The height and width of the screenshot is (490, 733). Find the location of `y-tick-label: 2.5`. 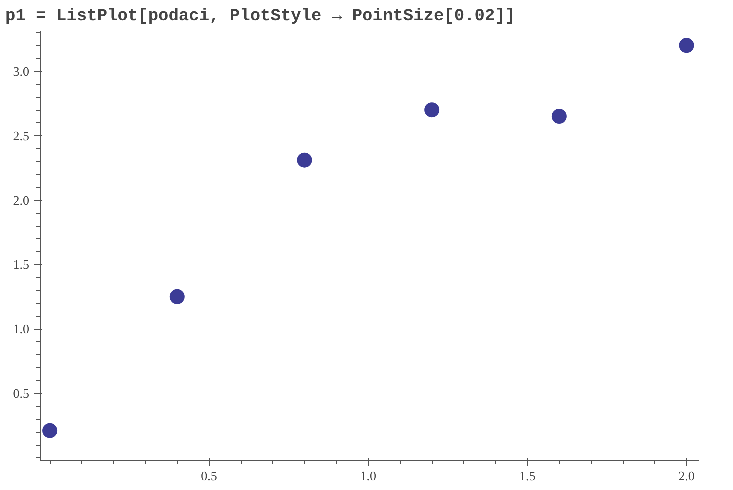

y-tick-label: 2.5 is located at coordinates (21, 136).